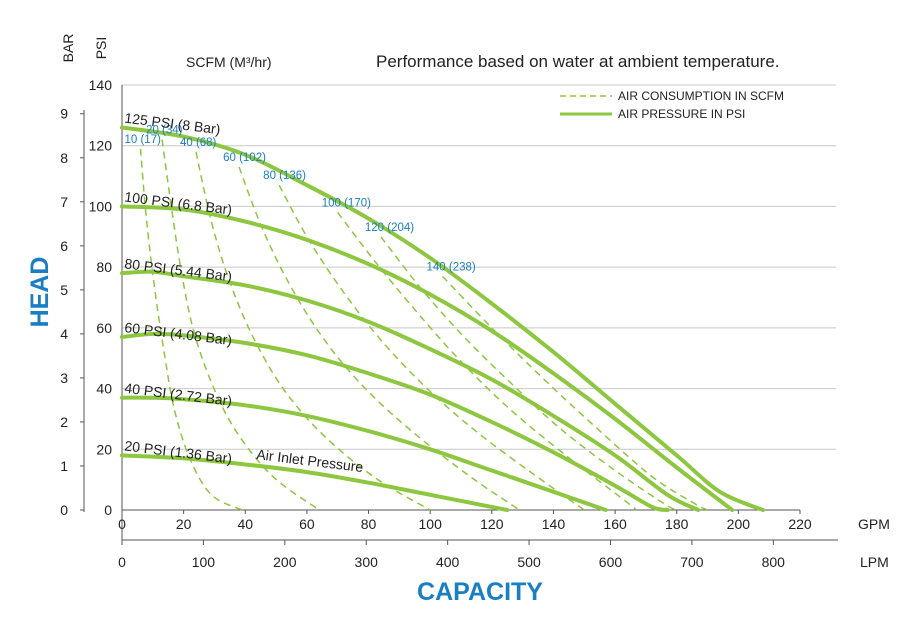 The height and width of the screenshot is (632, 920). What do you see at coordinates (615, 524) in the screenshot?
I see `x-tick-gpm: 160` at bounding box center [615, 524].